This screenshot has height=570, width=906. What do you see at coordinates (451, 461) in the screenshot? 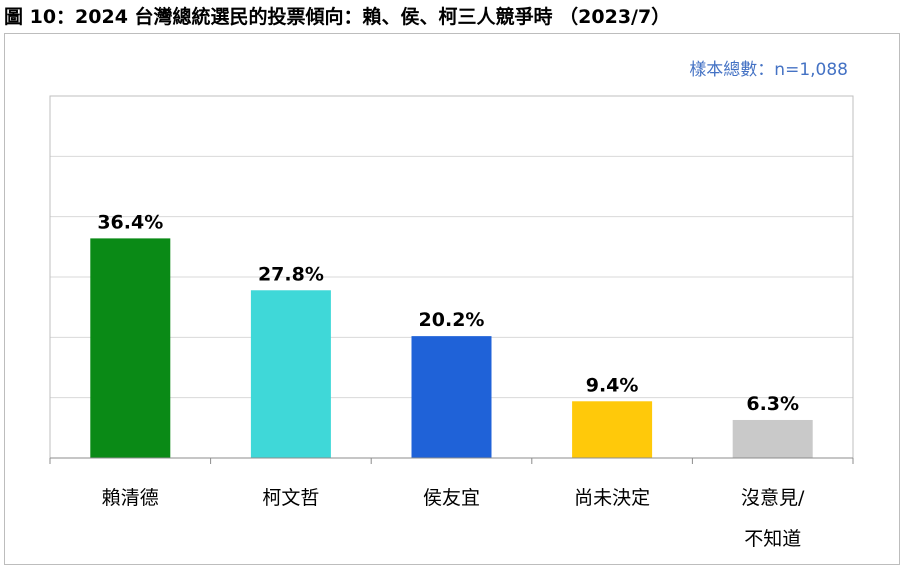
I see `x-axis-ticks` at bounding box center [451, 461].